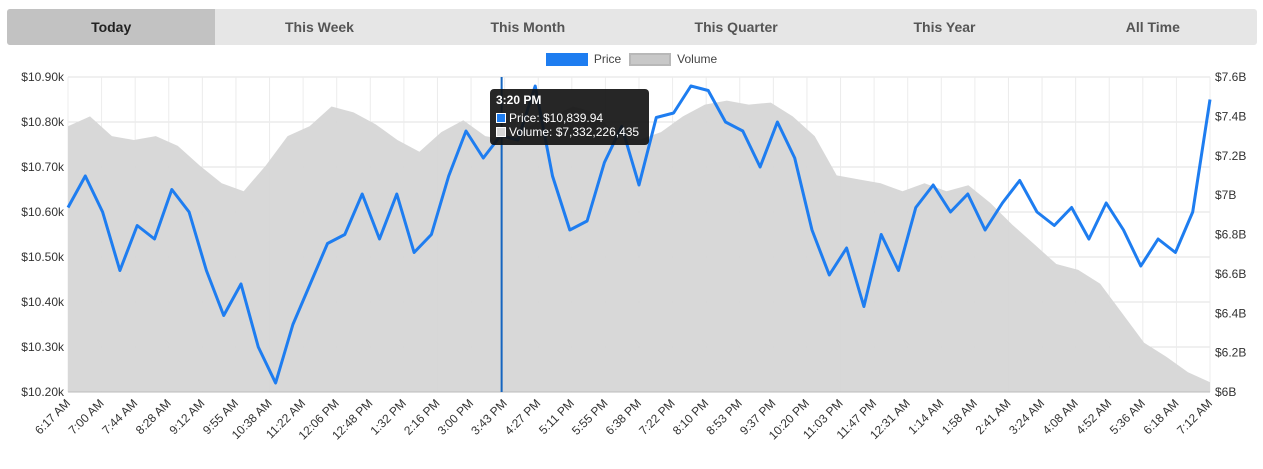 This screenshot has width=1263, height=469. I want to click on legend-price-swatch, so click(566, 59).